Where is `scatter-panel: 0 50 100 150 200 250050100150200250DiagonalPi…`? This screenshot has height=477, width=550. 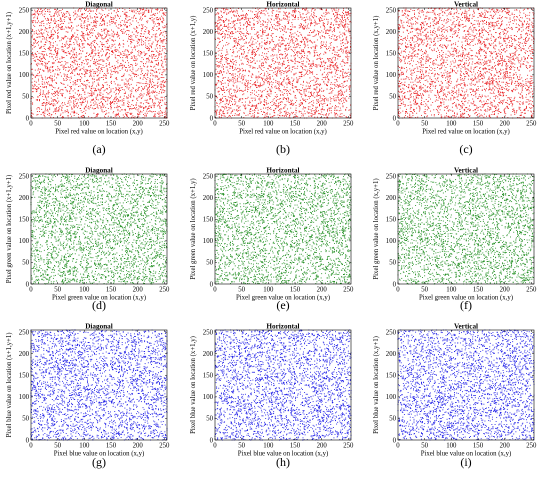
scatter-panel: 0 50 100 150 200 250050100150200250DiagonalPi… is located at coordinates (88, 79).